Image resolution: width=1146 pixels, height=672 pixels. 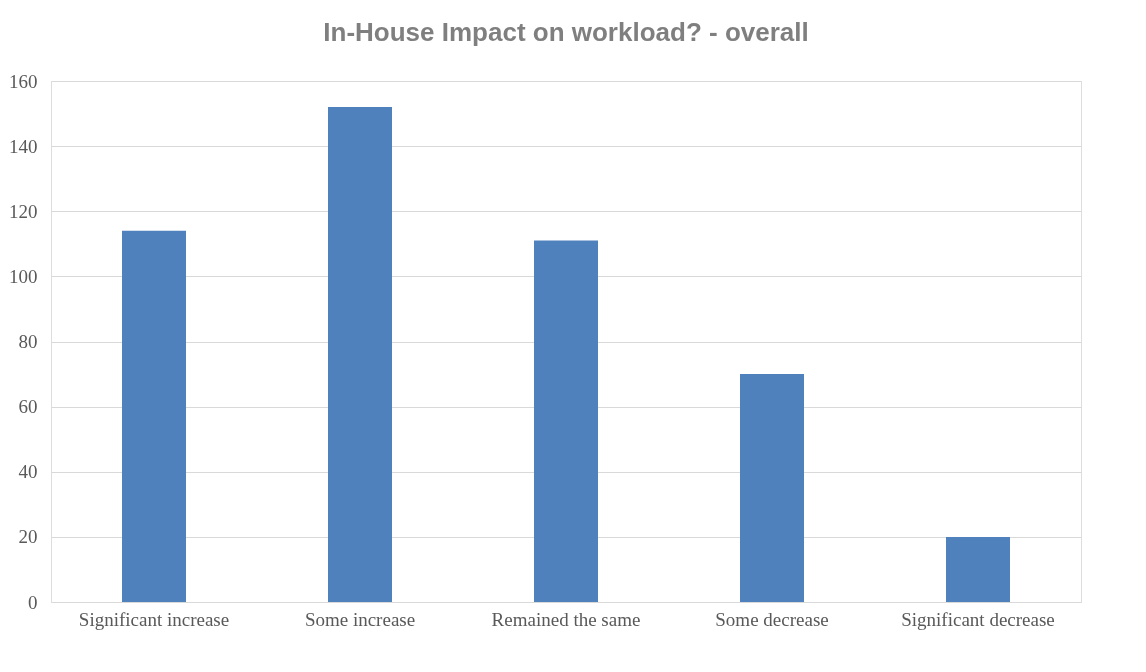 I want to click on x-tick-label: Significant decrease, so click(x=978, y=619).